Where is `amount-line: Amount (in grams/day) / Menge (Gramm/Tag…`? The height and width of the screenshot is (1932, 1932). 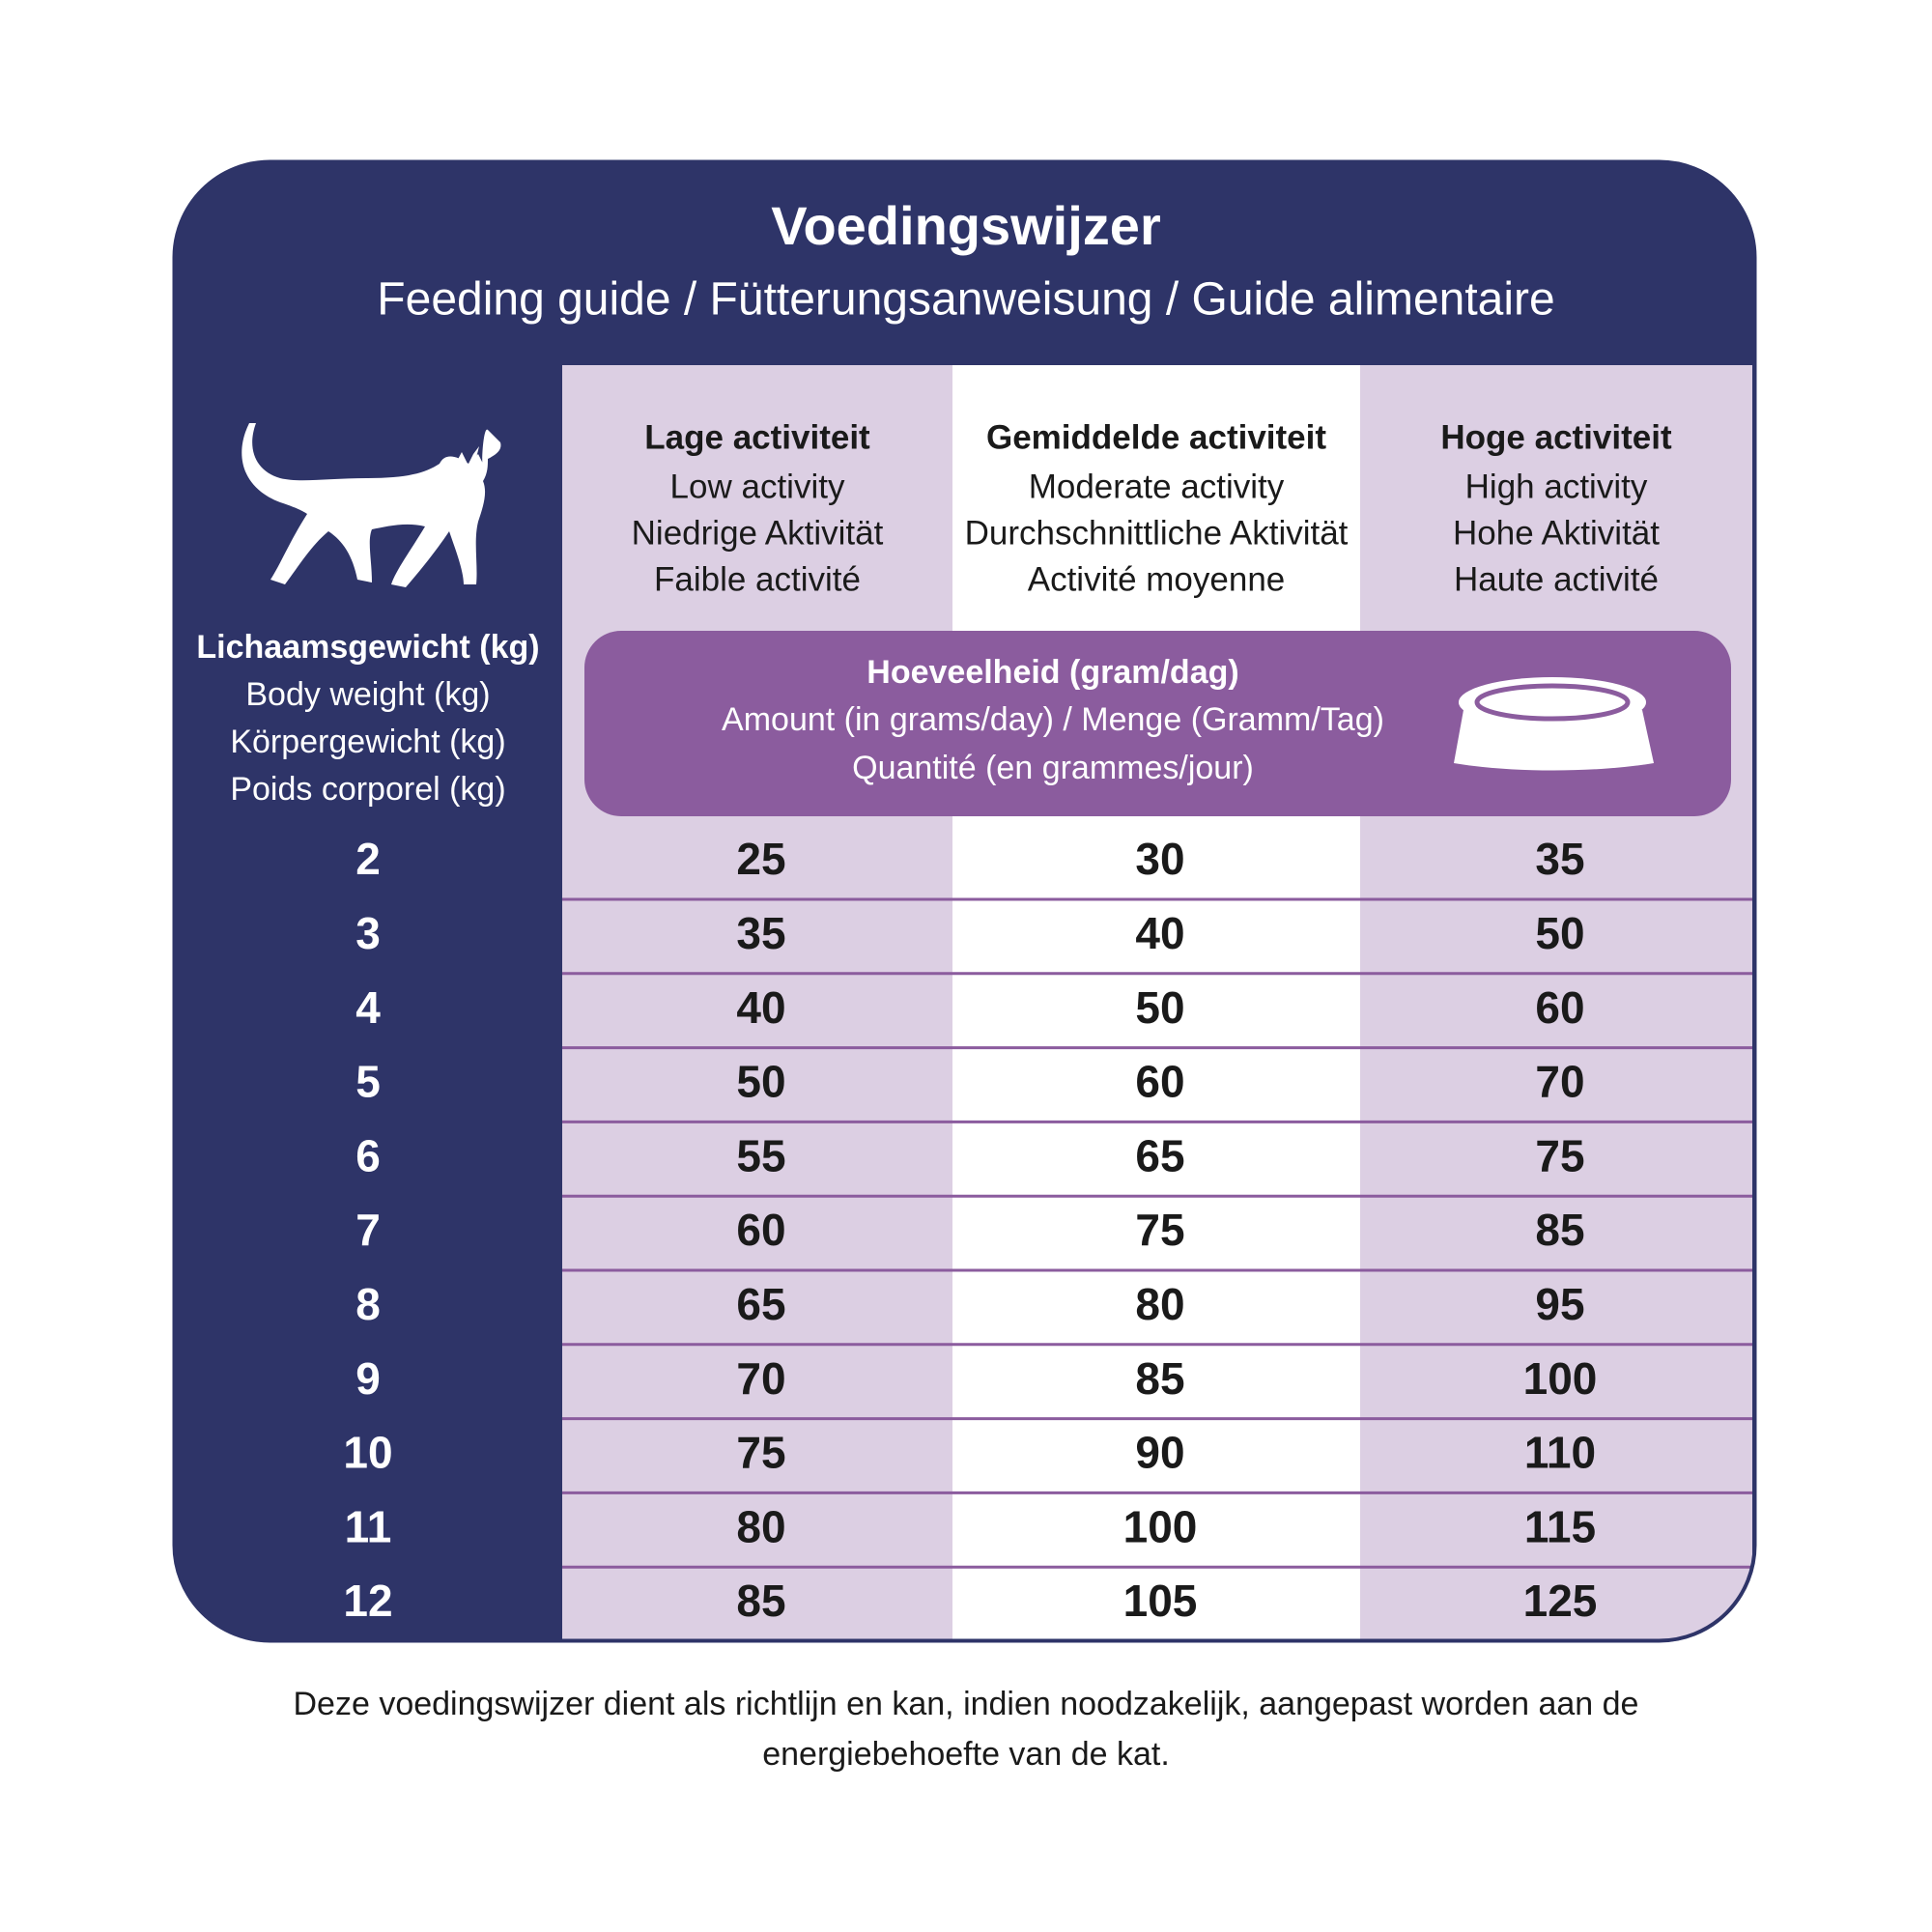
amount-line: Amount (in grams/day) / Menge (Gramm/Tag… is located at coordinates (1053, 719).